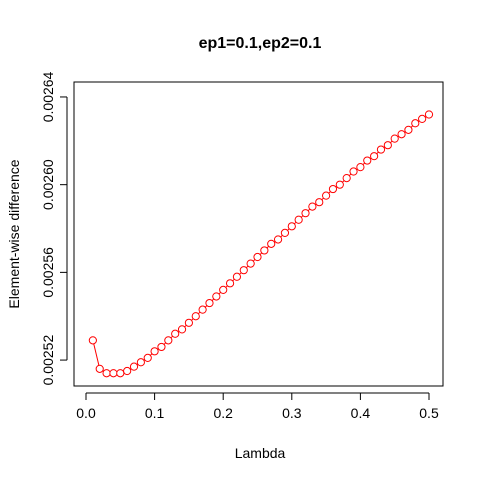 This screenshot has width=482, height=483. What do you see at coordinates (14, 233) in the screenshot?
I see `y-axis-label: Element-wise difference` at bounding box center [14, 233].